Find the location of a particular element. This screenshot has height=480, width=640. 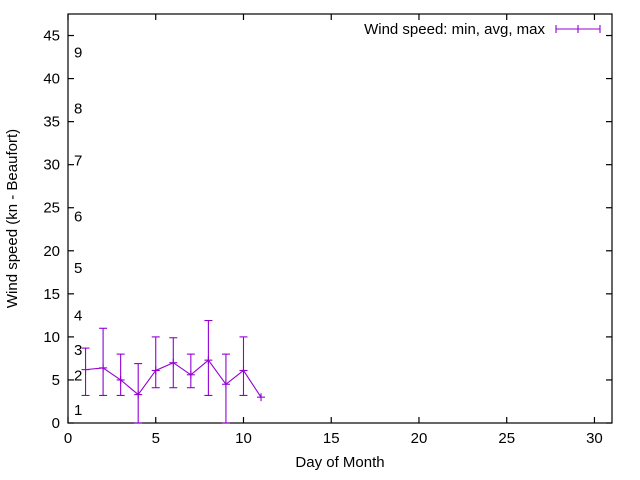

x-tick-label: 15 is located at coordinates (331, 438).